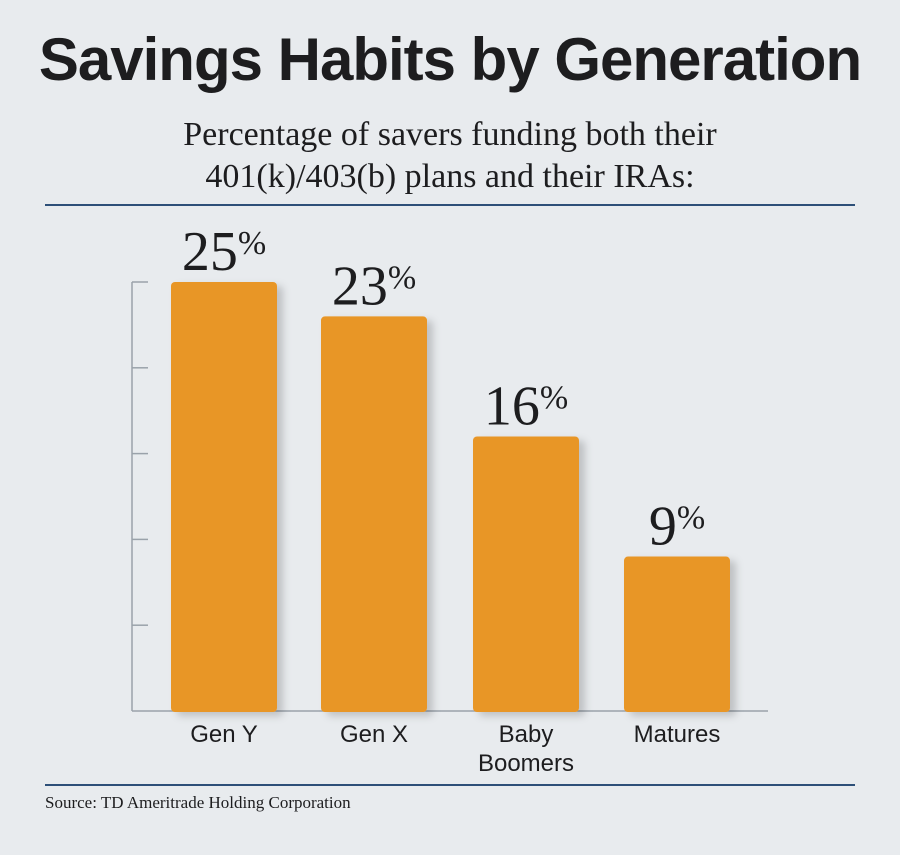  I want to click on top-divider, so click(450, 205).